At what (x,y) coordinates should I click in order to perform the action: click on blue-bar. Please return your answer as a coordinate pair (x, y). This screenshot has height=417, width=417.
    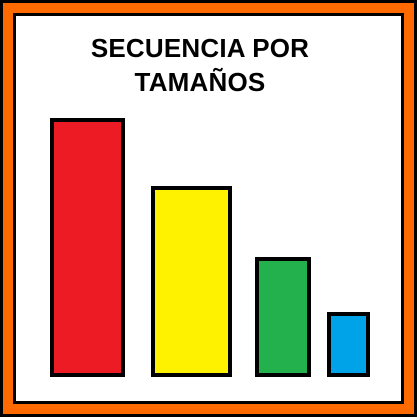
    Looking at the image, I should click on (348, 344).